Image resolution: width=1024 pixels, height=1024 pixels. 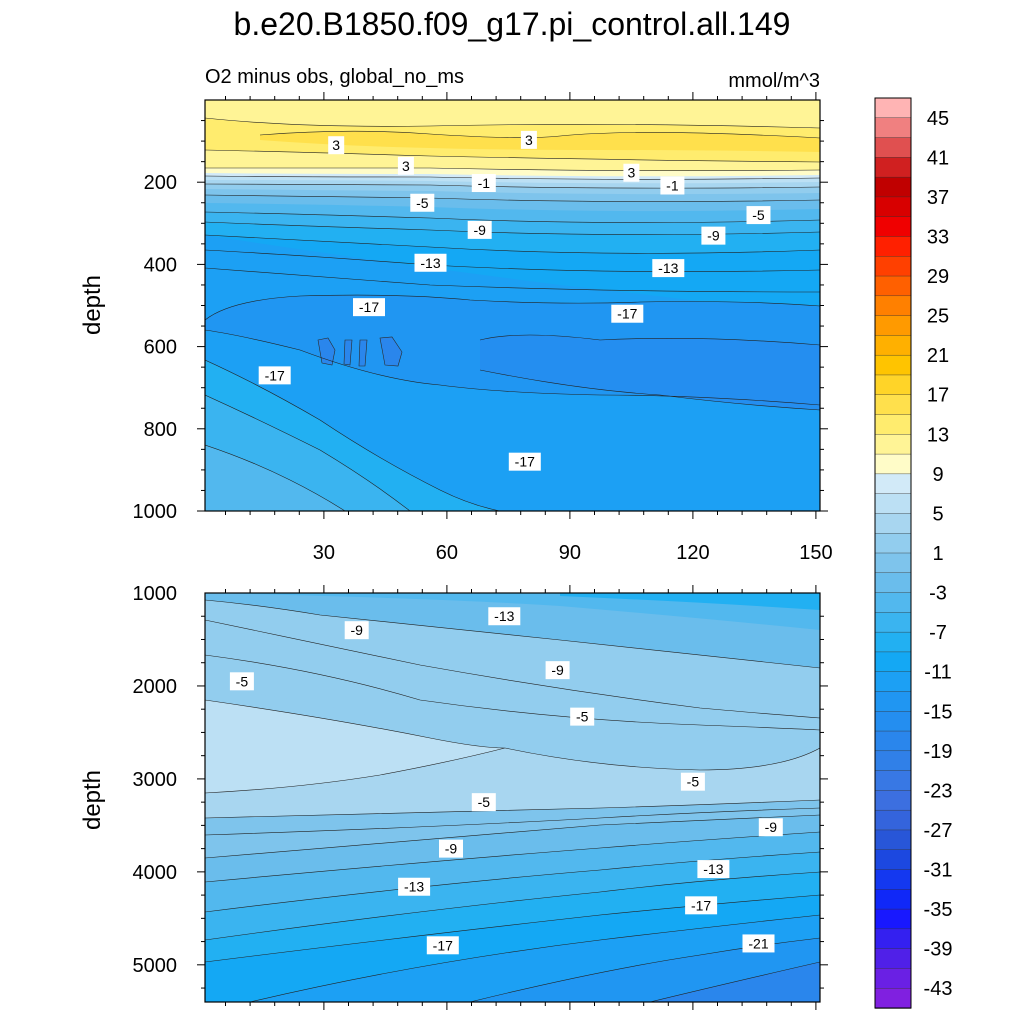 I want to click on colorbar-label: -31, so click(x=938, y=871).